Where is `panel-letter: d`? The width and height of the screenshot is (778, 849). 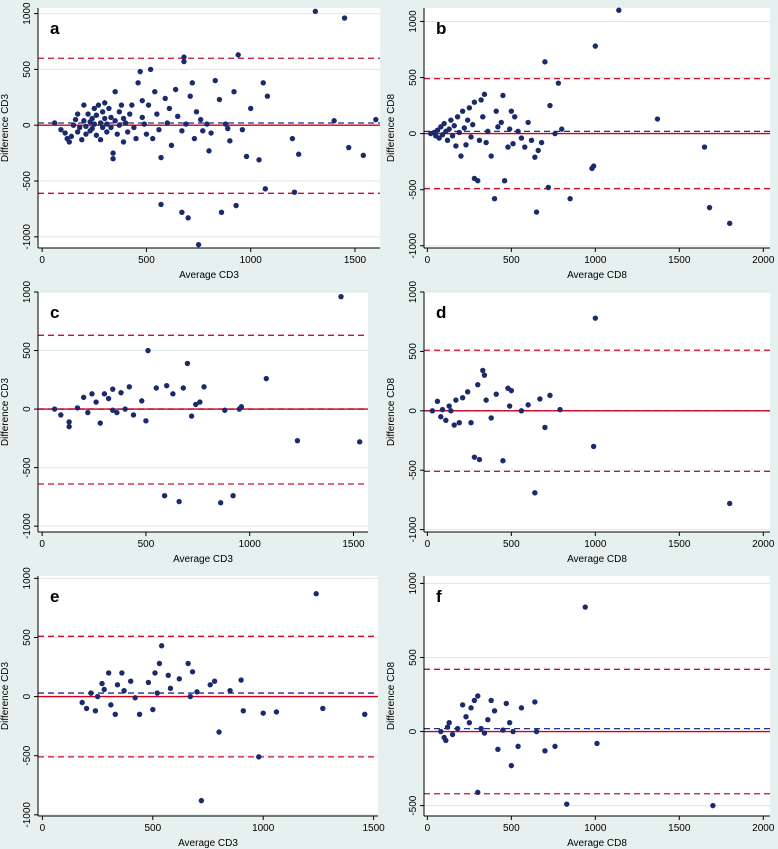
panel-letter: d is located at coordinates (441, 312).